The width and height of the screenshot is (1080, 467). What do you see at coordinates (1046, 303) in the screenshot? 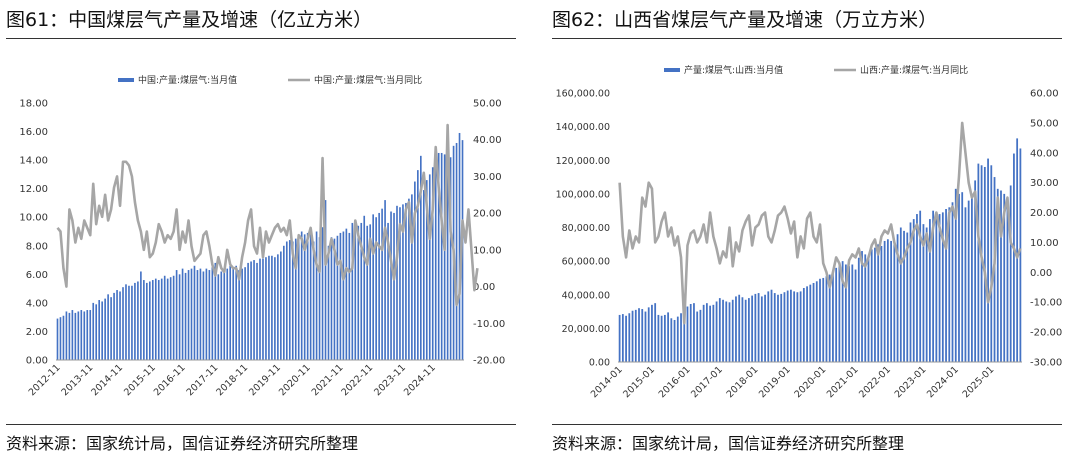
I see `y-right-tick-label: -10.00` at bounding box center [1046, 303].